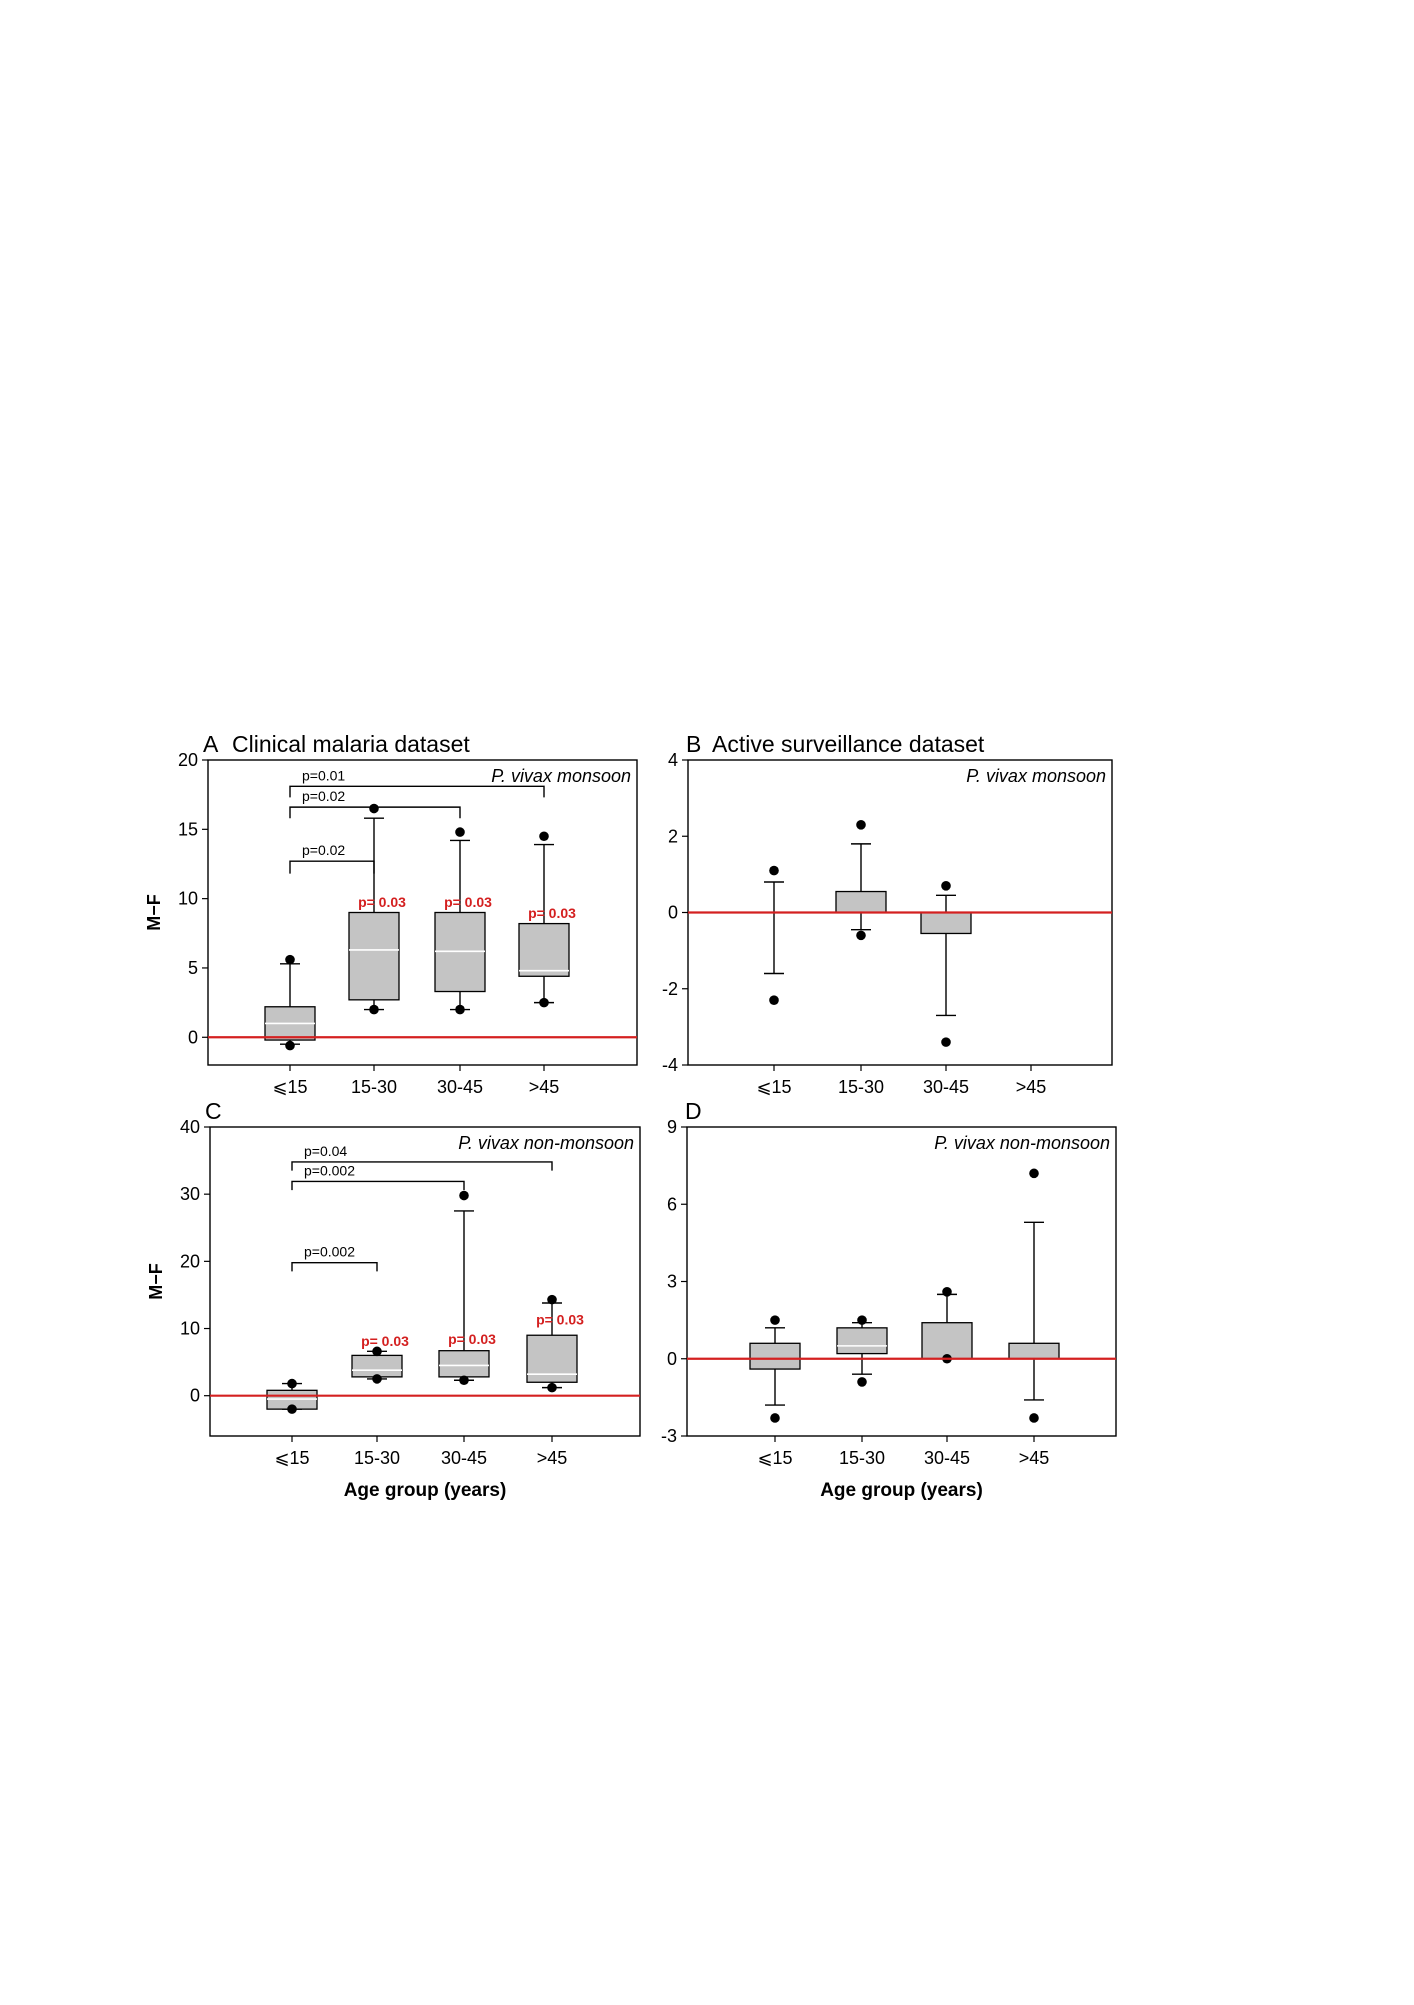 Image resolution: width=1414 pixels, height=2005 pixels. Describe the element at coordinates (190, 1194) in the screenshot. I see `y-tick-label: 30` at that location.